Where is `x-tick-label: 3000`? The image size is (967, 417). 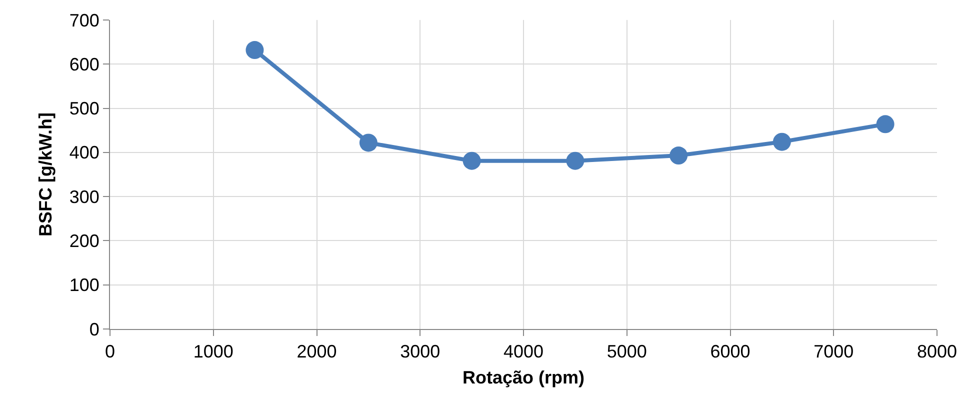
x-tick-label: 3000 is located at coordinates (420, 352).